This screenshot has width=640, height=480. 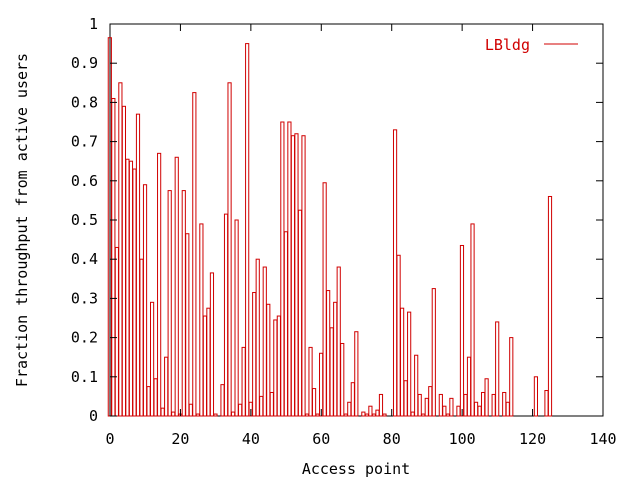 What do you see at coordinates (507, 45) in the screenshot?
I see `legend-label: LBldg` at bounding box center [507, 45].